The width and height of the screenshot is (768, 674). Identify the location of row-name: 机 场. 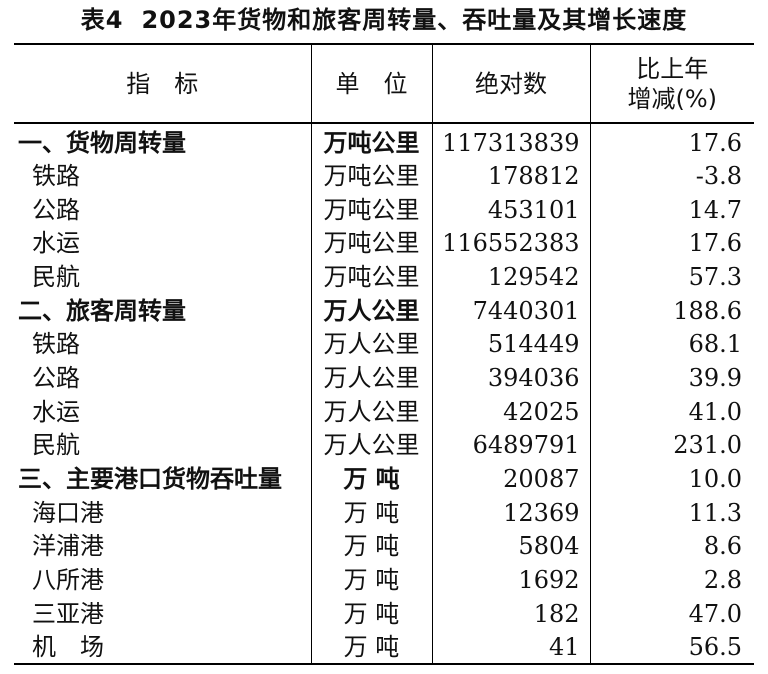
(162, 648).